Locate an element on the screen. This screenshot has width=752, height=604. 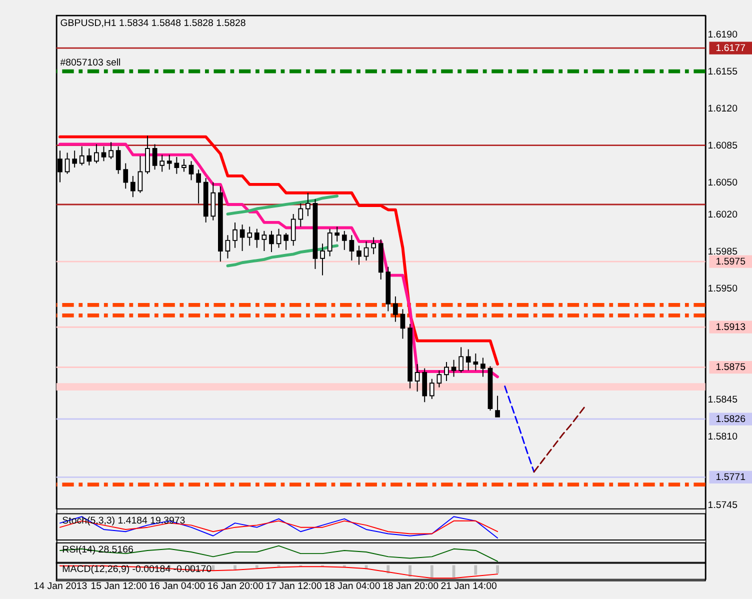
y-tick-label: 1.5845 is located at coordinates (723, 400).